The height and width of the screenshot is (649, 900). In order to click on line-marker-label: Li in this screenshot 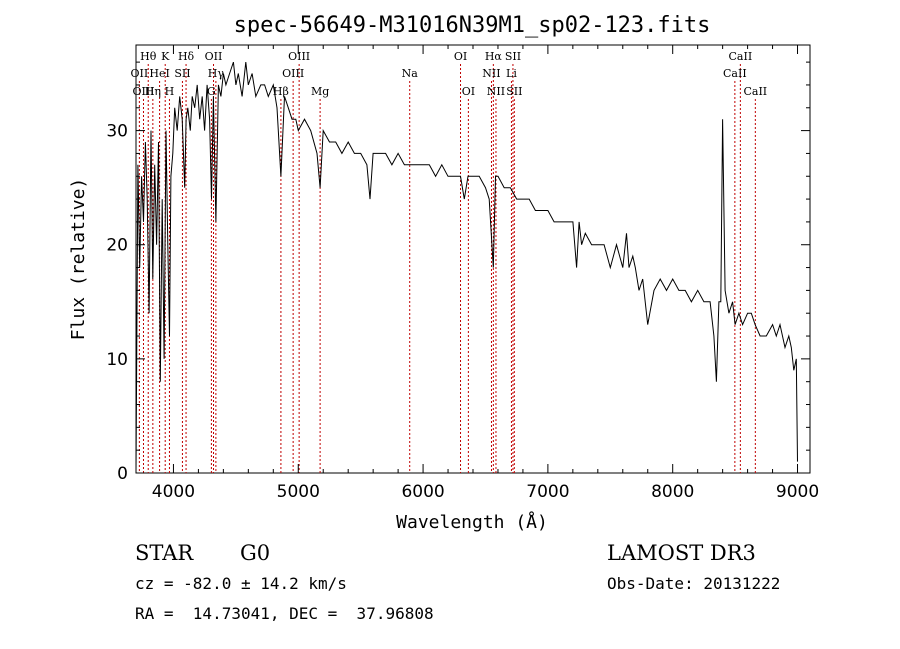, I will do `click(511, 73)`.